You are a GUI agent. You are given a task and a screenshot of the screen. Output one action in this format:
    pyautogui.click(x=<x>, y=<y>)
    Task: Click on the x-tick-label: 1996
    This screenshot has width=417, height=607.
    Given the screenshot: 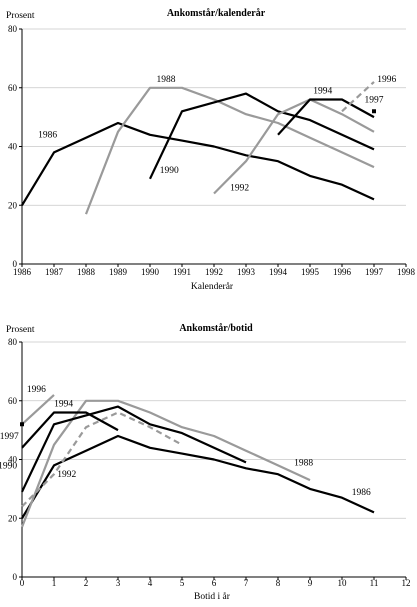 What is the action you would take?
    pyautogui.click(x=342, y=272)
    